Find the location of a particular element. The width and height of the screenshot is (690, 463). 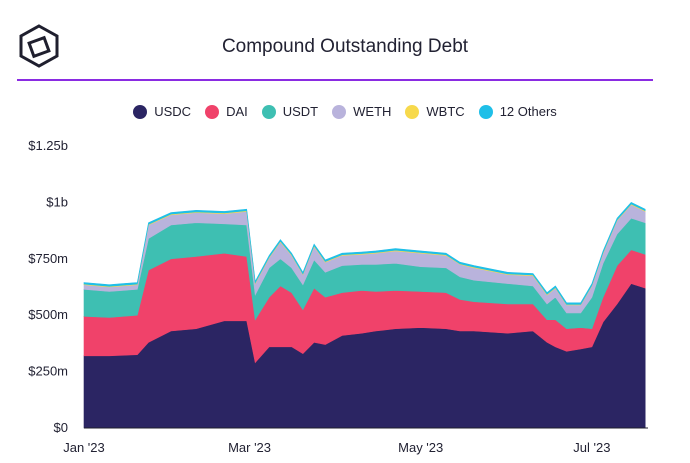

legend-label: 12 Others is located at coordinates (528, 111).